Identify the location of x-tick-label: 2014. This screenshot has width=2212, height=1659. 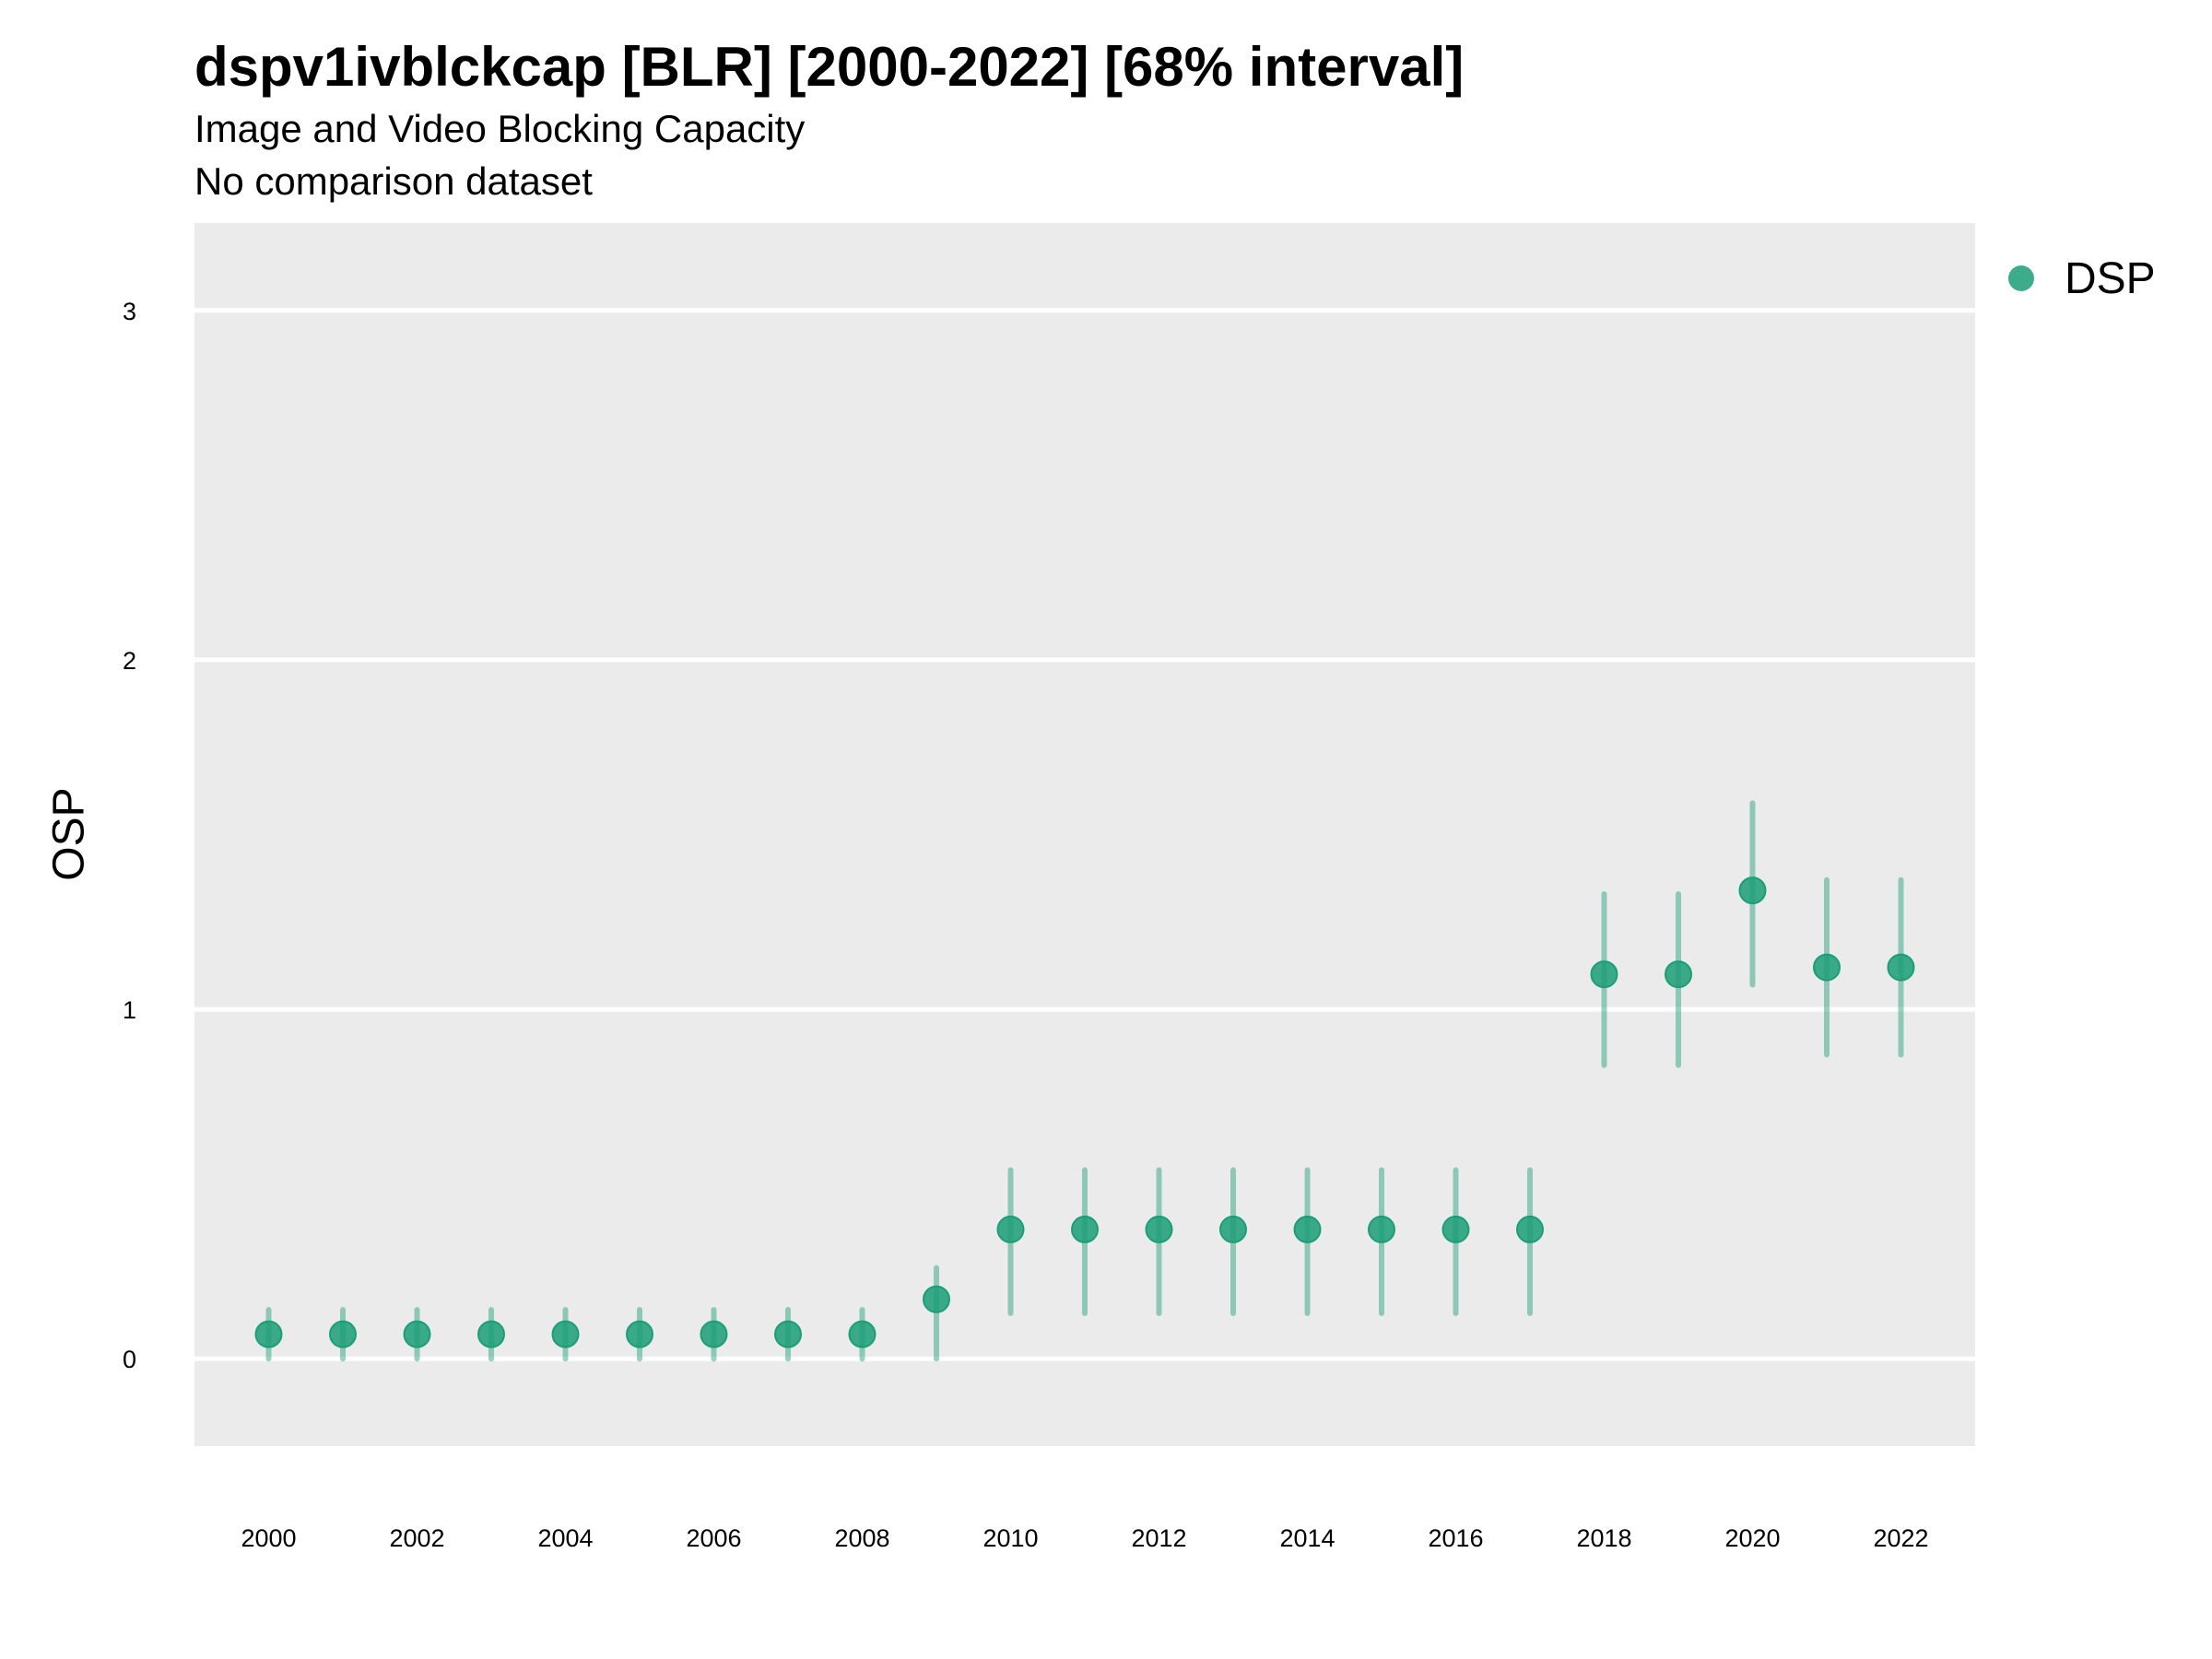
(1307, 1538).